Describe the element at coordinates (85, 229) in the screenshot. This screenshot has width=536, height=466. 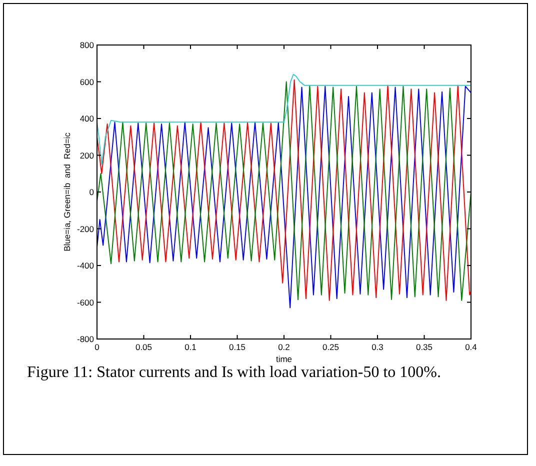
I see `y-tick-label: -200` at that location.